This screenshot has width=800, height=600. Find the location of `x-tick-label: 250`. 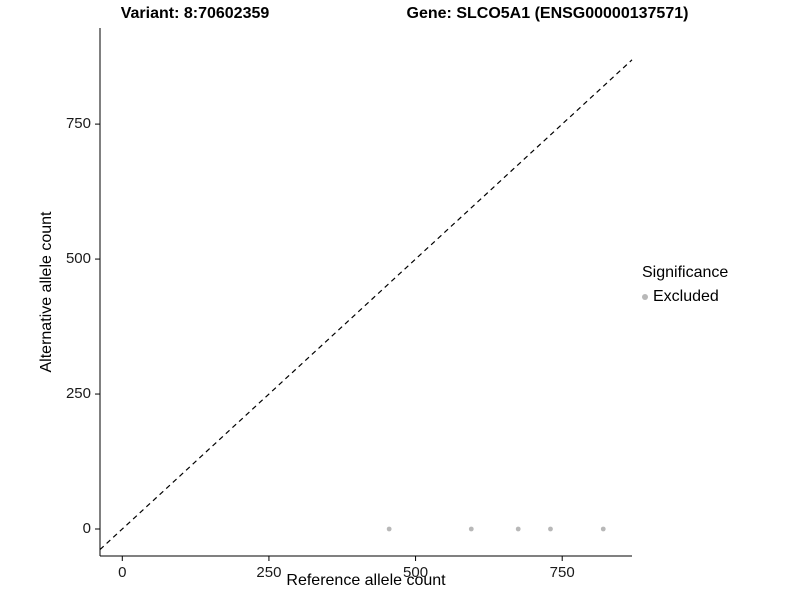

x-tick-label: 250 is located at coordinates (269, 572).